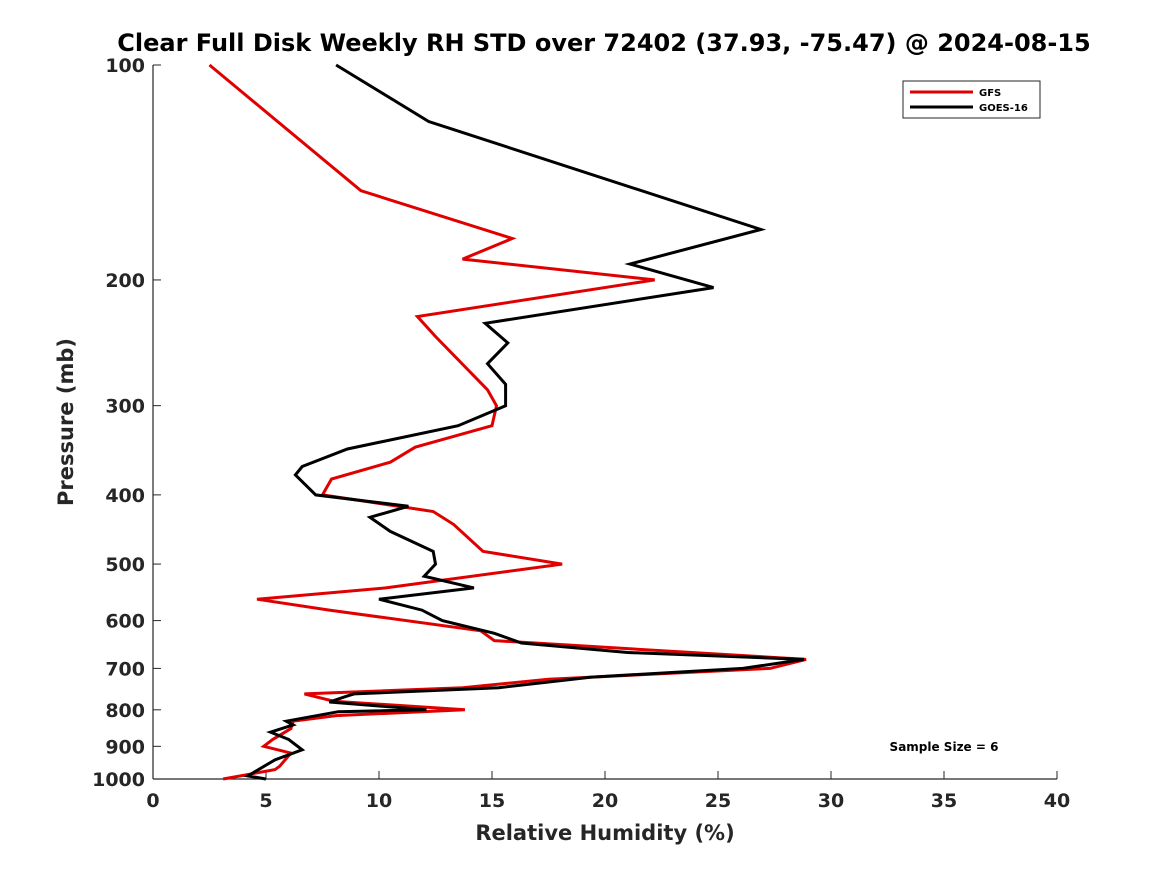 The height and width of the screenshot is (879, 1167). What do you see at coordinates (125, 669) in the screenshot?
I see `y-tick-label: 700` at bounding box center [125, 669].